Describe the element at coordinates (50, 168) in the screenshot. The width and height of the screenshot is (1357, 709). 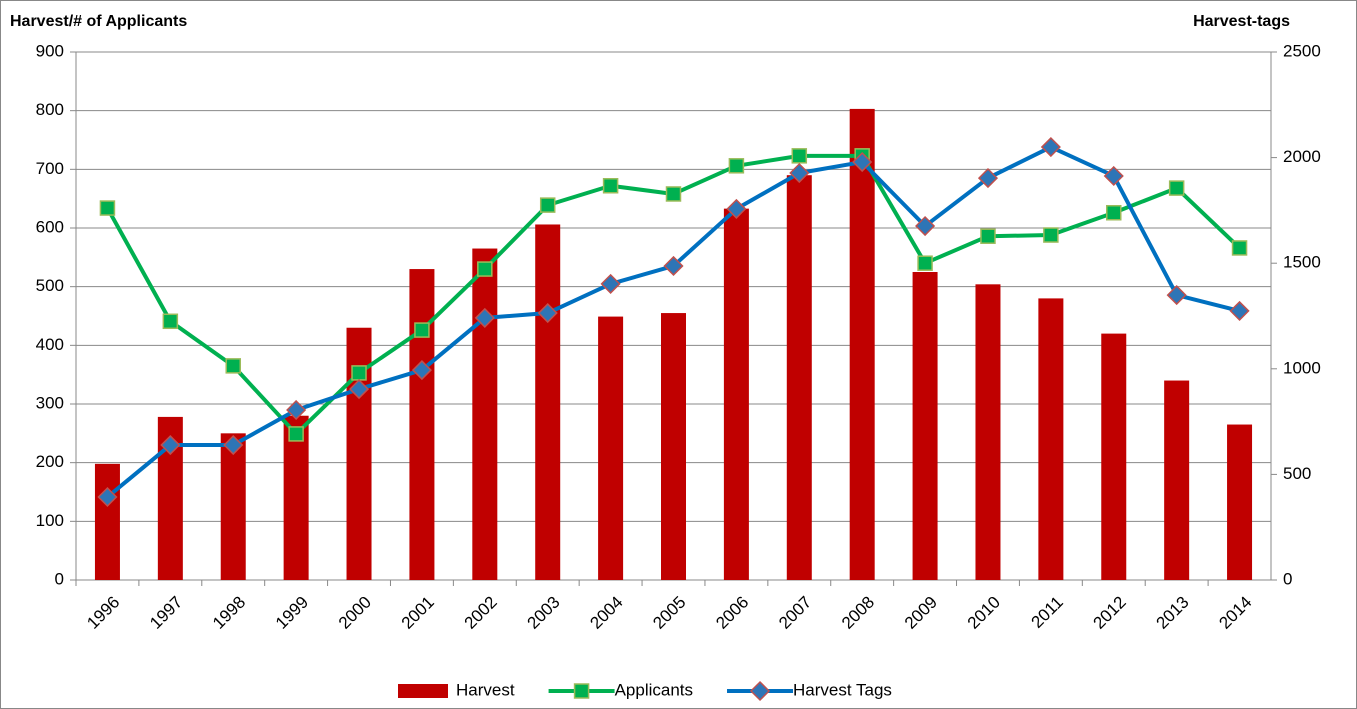
I see `y-tick-label: 700` at that location.